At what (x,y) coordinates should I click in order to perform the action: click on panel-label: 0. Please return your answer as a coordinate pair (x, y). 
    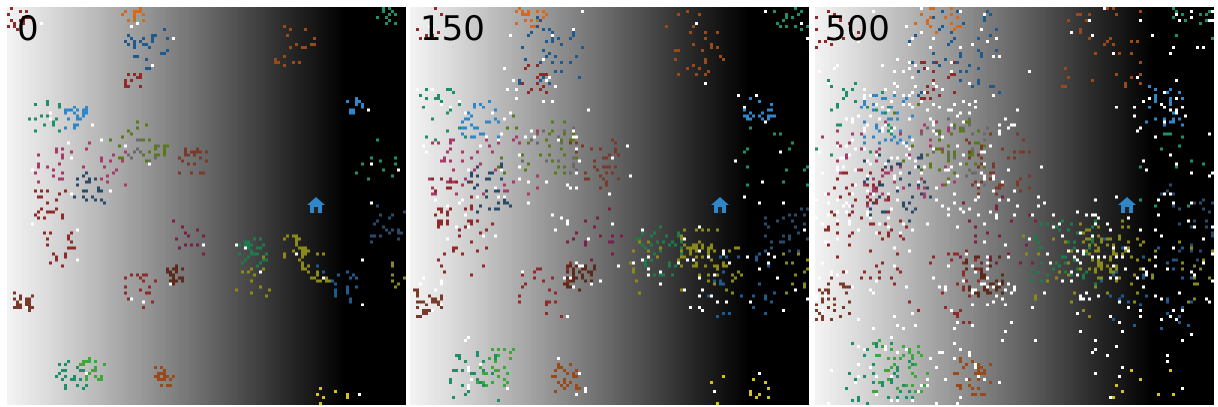
    Looking at the image, I should click on (28, 29).